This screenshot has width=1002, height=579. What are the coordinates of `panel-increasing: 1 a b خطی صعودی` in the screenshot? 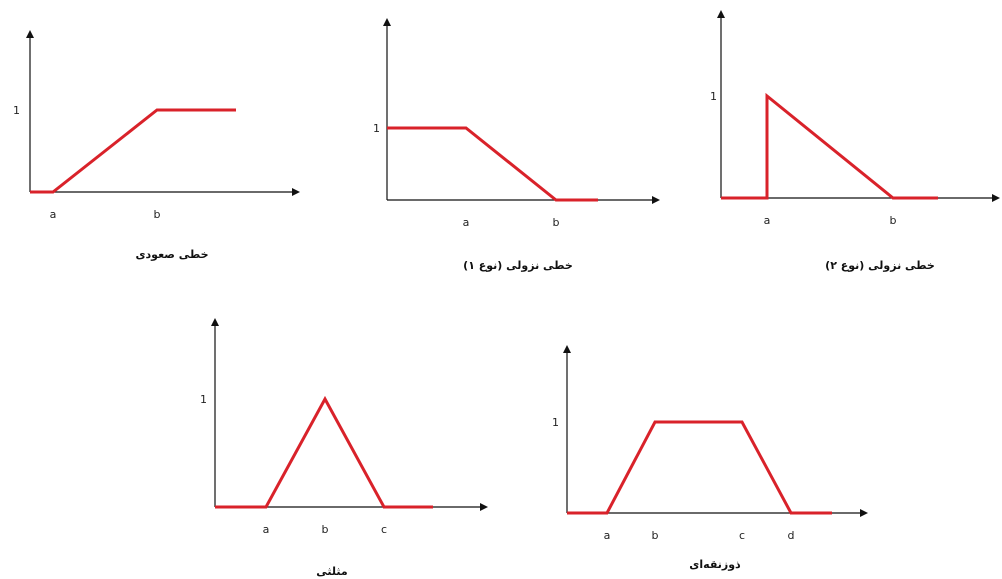 It's located at (156, 145).